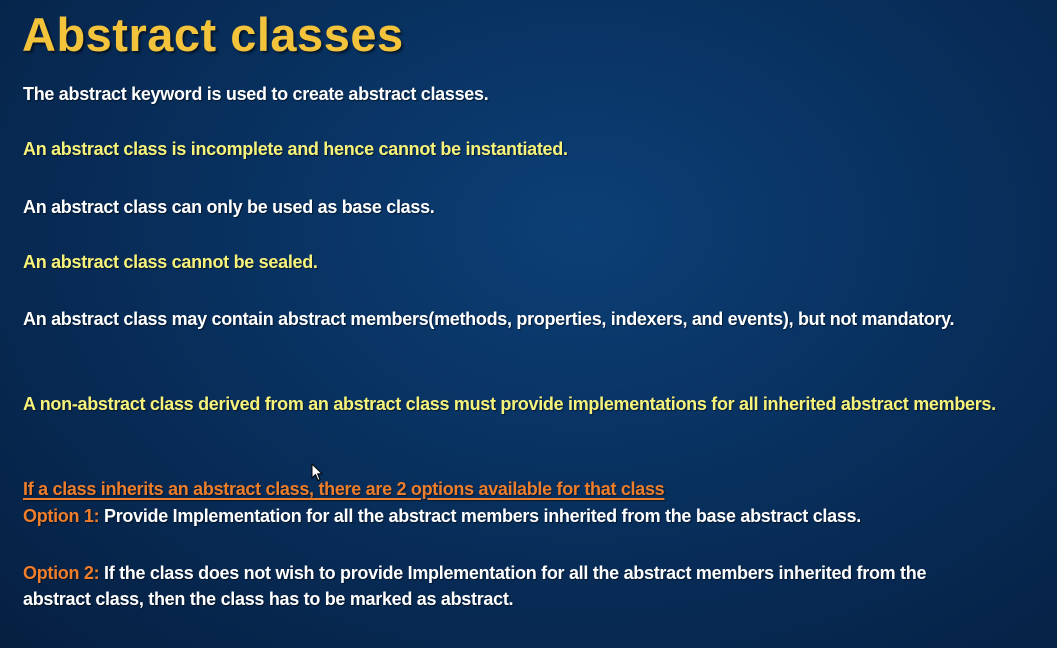 The image size is (1057, 648). What do you see at coordinates (170, 262) in the screenshot?
I see `bullet-point-4: An abstract class cannot be sealed.` at bounding box center [170, 262].